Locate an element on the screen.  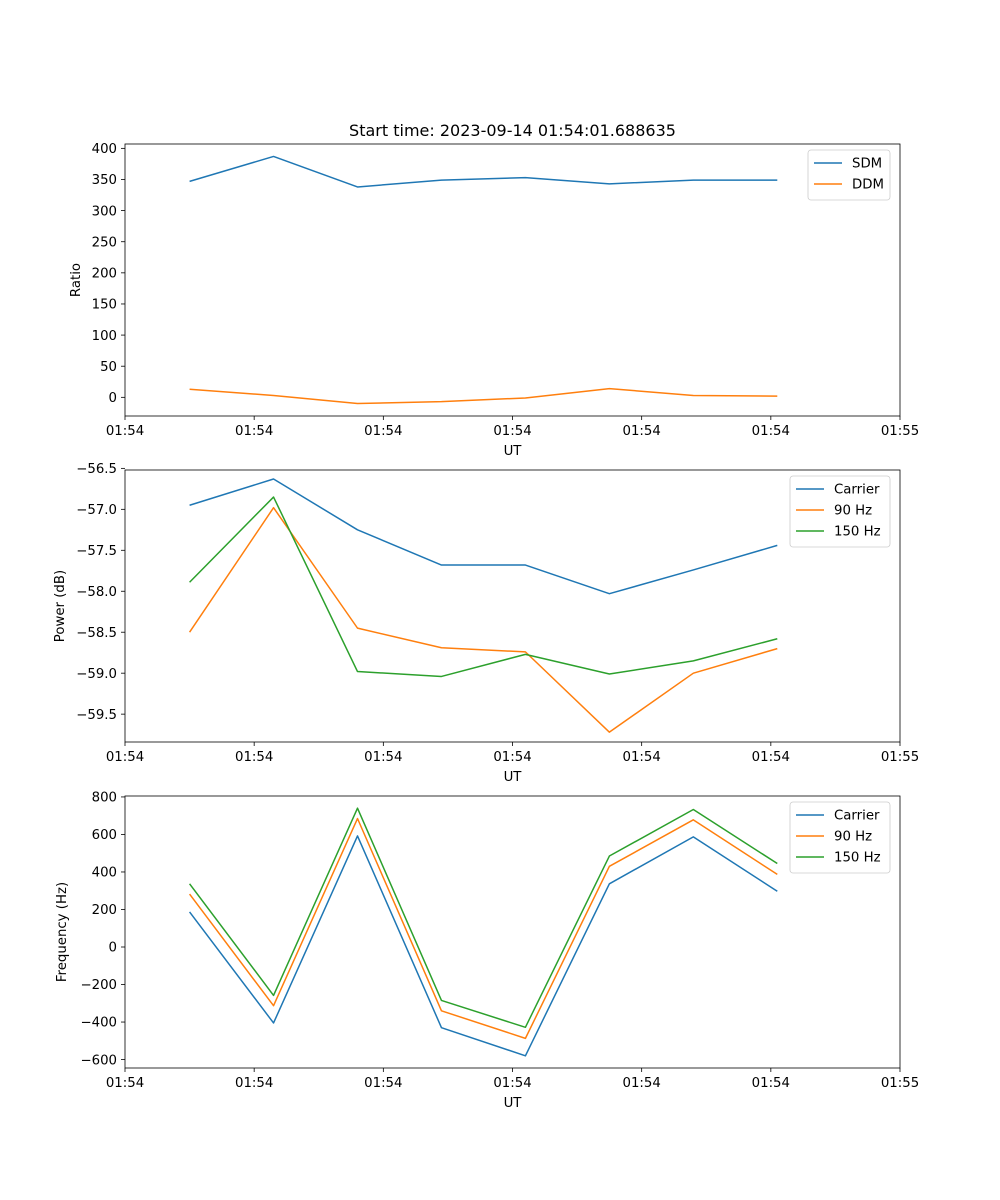
y-tick-label: −58.0 is located at coordinates (96, 592).